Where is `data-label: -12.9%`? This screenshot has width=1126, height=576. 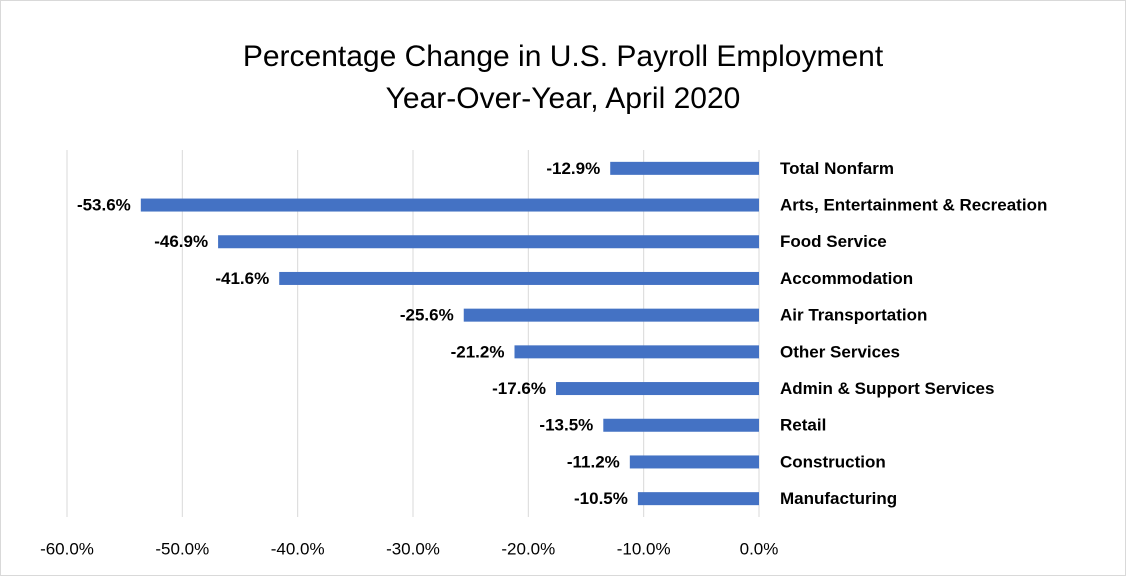
data-label: -12.9% is located at coordinates (573, 168).